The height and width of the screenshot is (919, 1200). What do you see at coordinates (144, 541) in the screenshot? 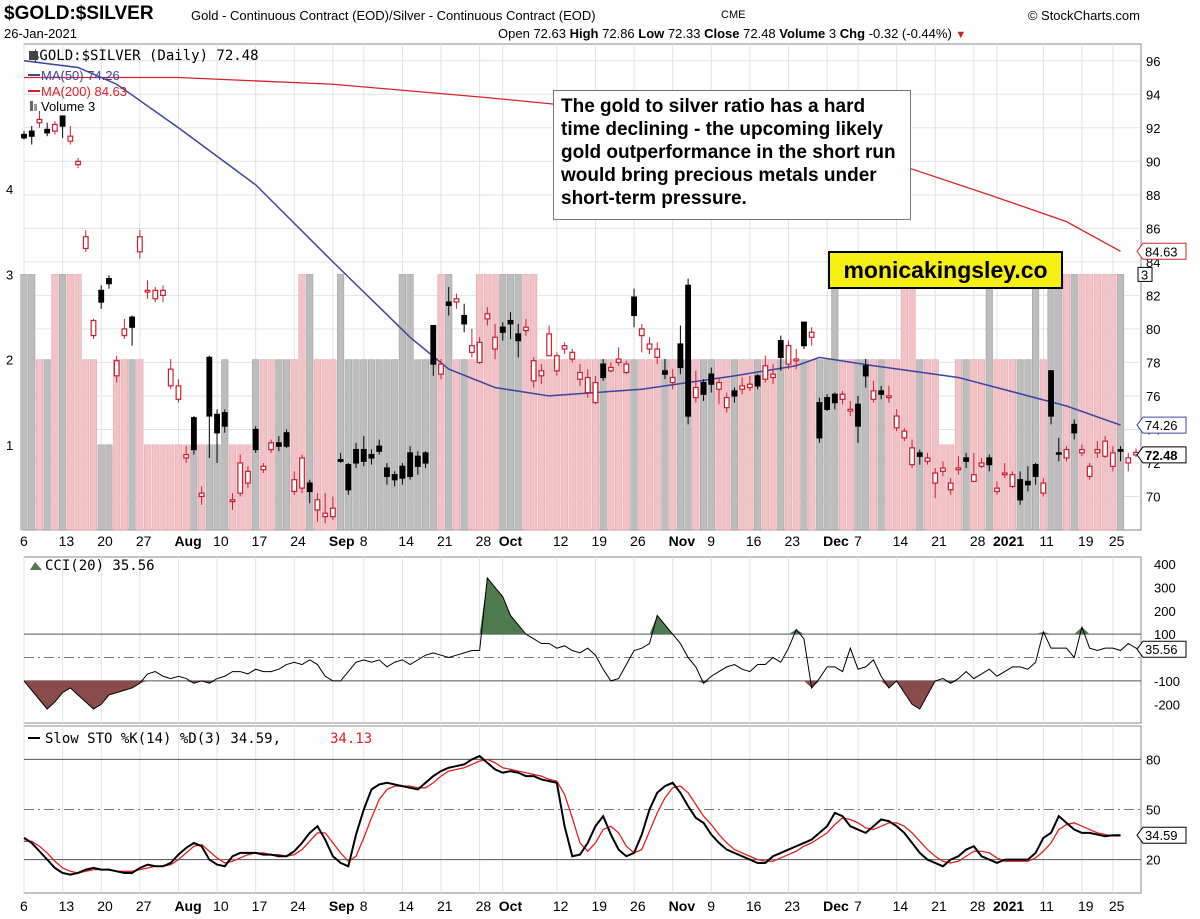
I see `x-date-label: 27` at bounding box center [144, 541].